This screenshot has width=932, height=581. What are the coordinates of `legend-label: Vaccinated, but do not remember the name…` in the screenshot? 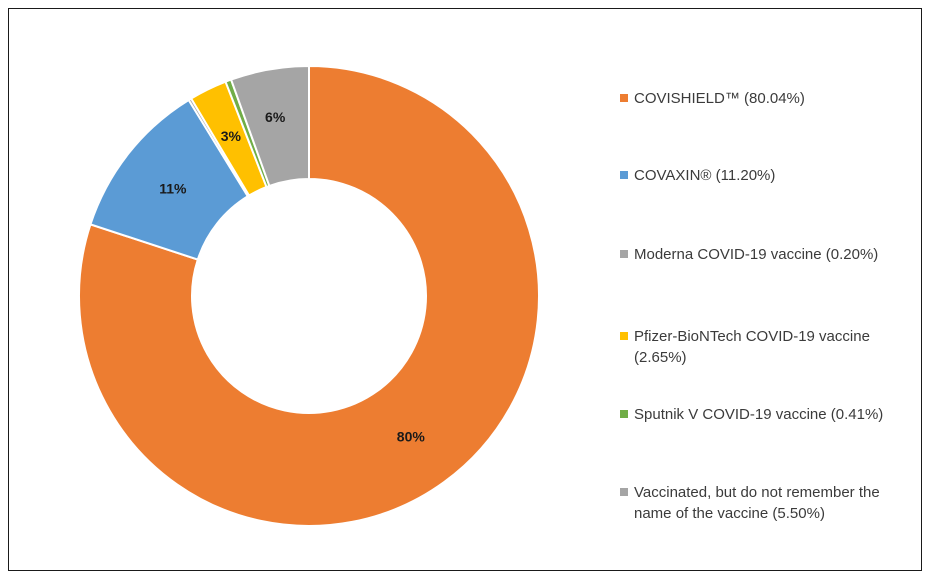 It's located at (757, 503).